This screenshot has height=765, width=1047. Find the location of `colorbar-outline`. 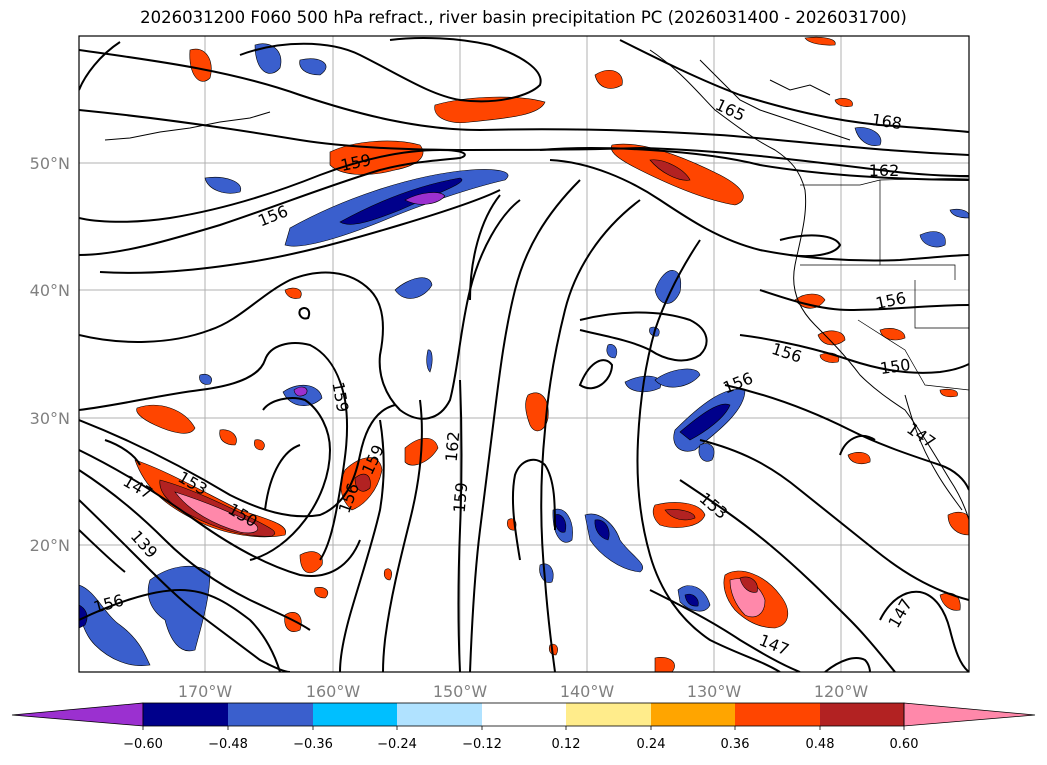

colorbar-outline is located at coordinates (523, 714).